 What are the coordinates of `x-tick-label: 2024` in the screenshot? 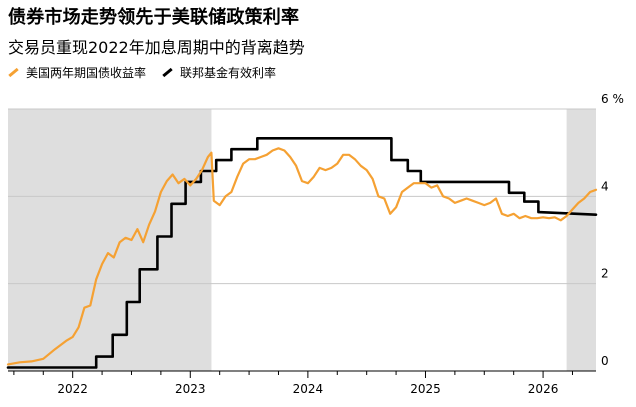 It's located at (308, 389).